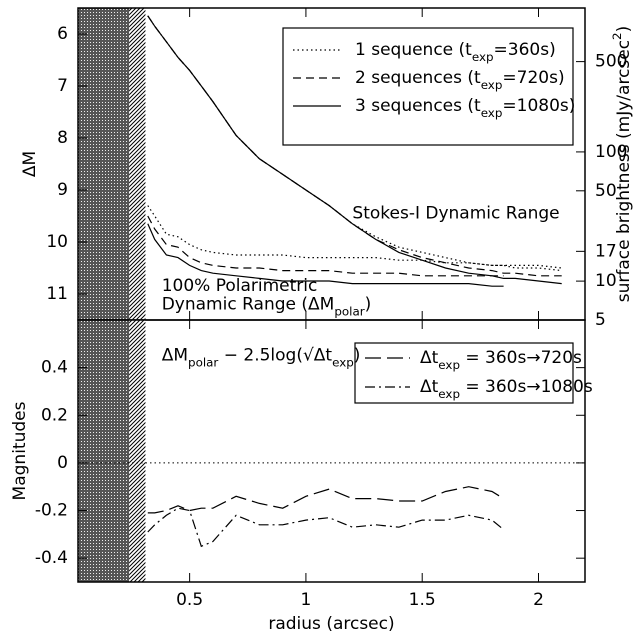  Describe the element at coordinates (533, 78) in the screenshot. I see `legend-label-part: =720s)` at that location.